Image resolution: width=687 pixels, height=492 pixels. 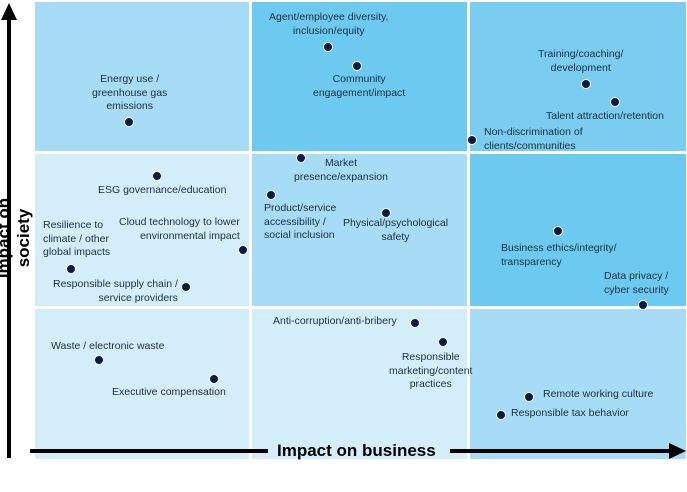 I want to click on point-responsible-marketing, so click(x=443, y=342).